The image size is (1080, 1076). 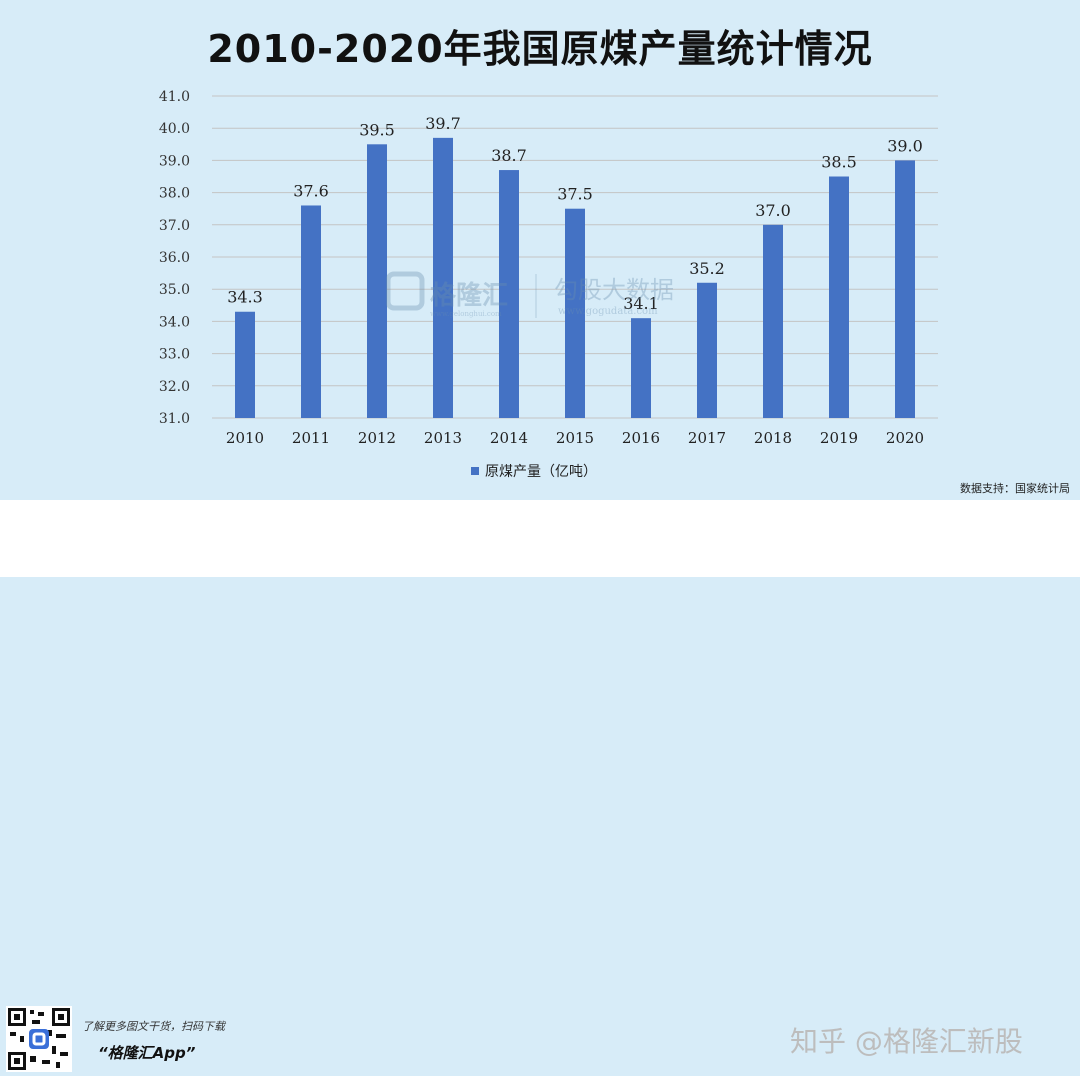 What do you see at coordinates (707, 350) in the screenshot?
I see `bar-2017` at bounding box center [707, 350].